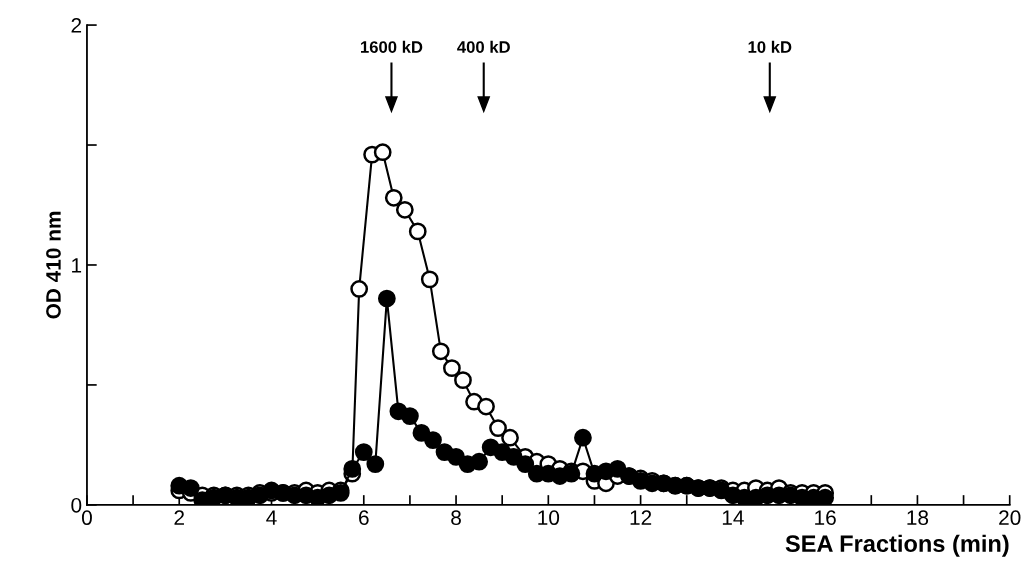  Describe the element at coordinates (918, 518) in the screenshot. I see `x-tick-label: 18` at that location.